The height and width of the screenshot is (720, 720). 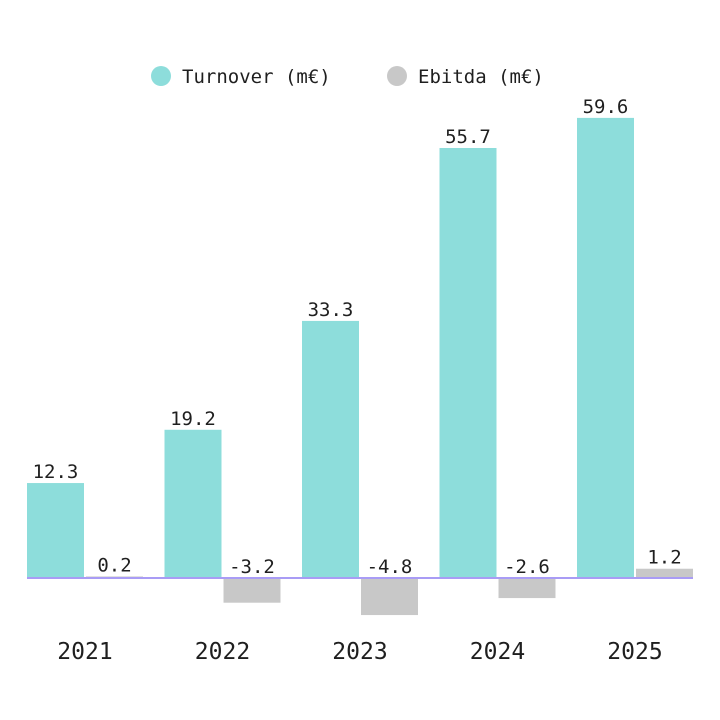 I want to click on data-label-turnover-2023: 33.3, so click(x=331, y=310).